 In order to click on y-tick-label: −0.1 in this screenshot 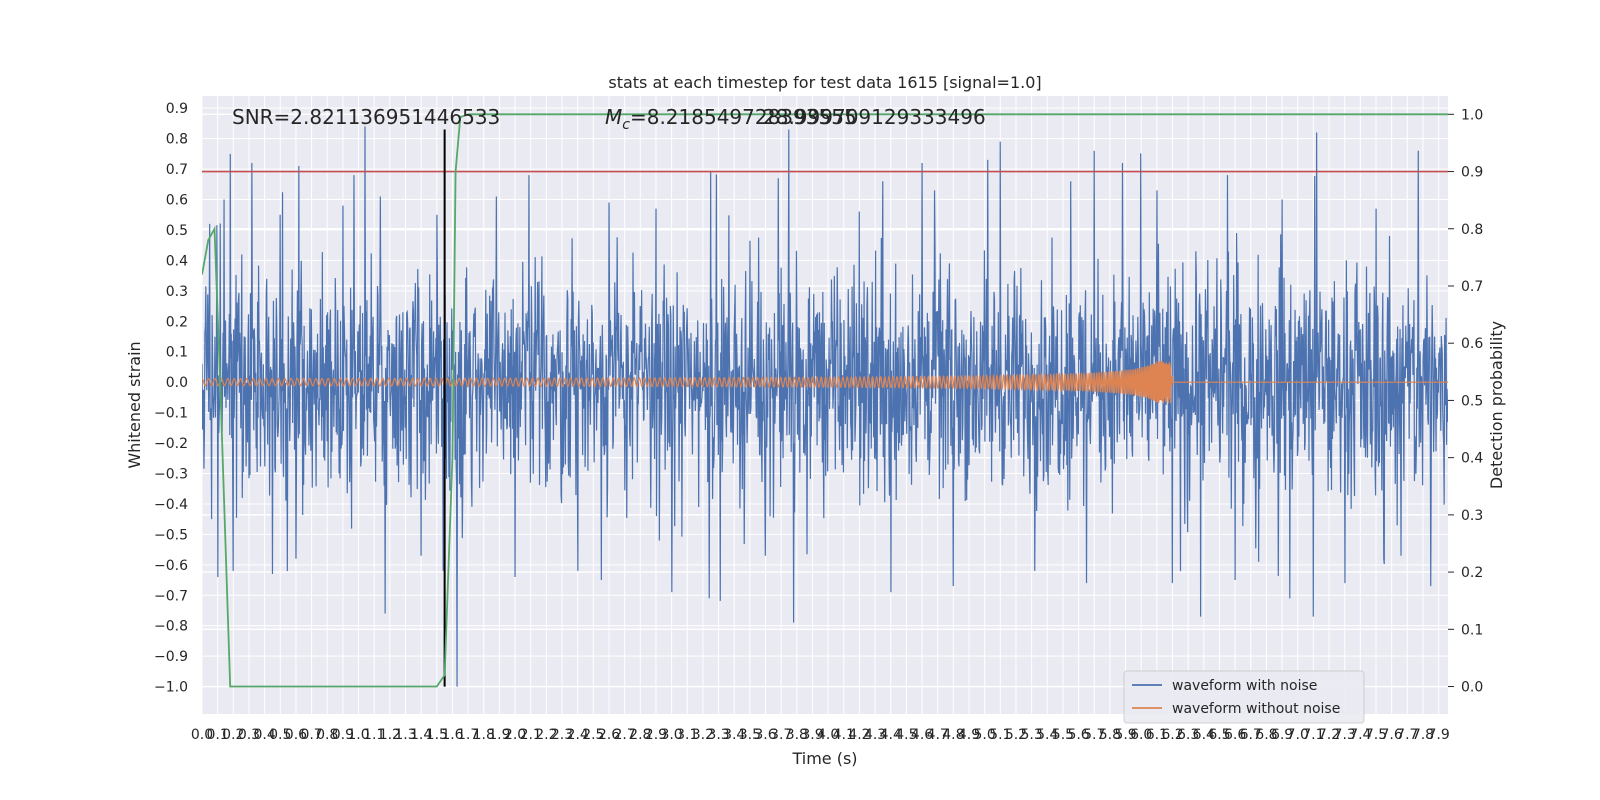, I will do `click(171, 414)`.